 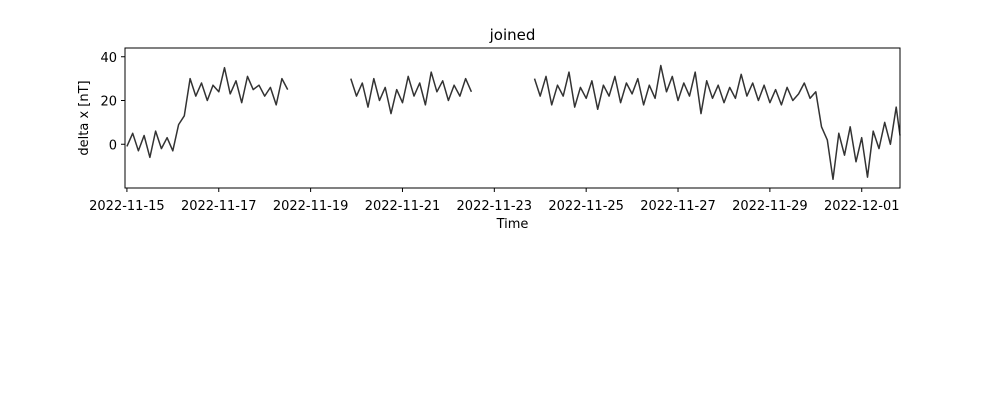 What do you see at coordinates (108, 58) in the screenshot?
I see `y-tick-label: 40` at bounding box center [108, 58].